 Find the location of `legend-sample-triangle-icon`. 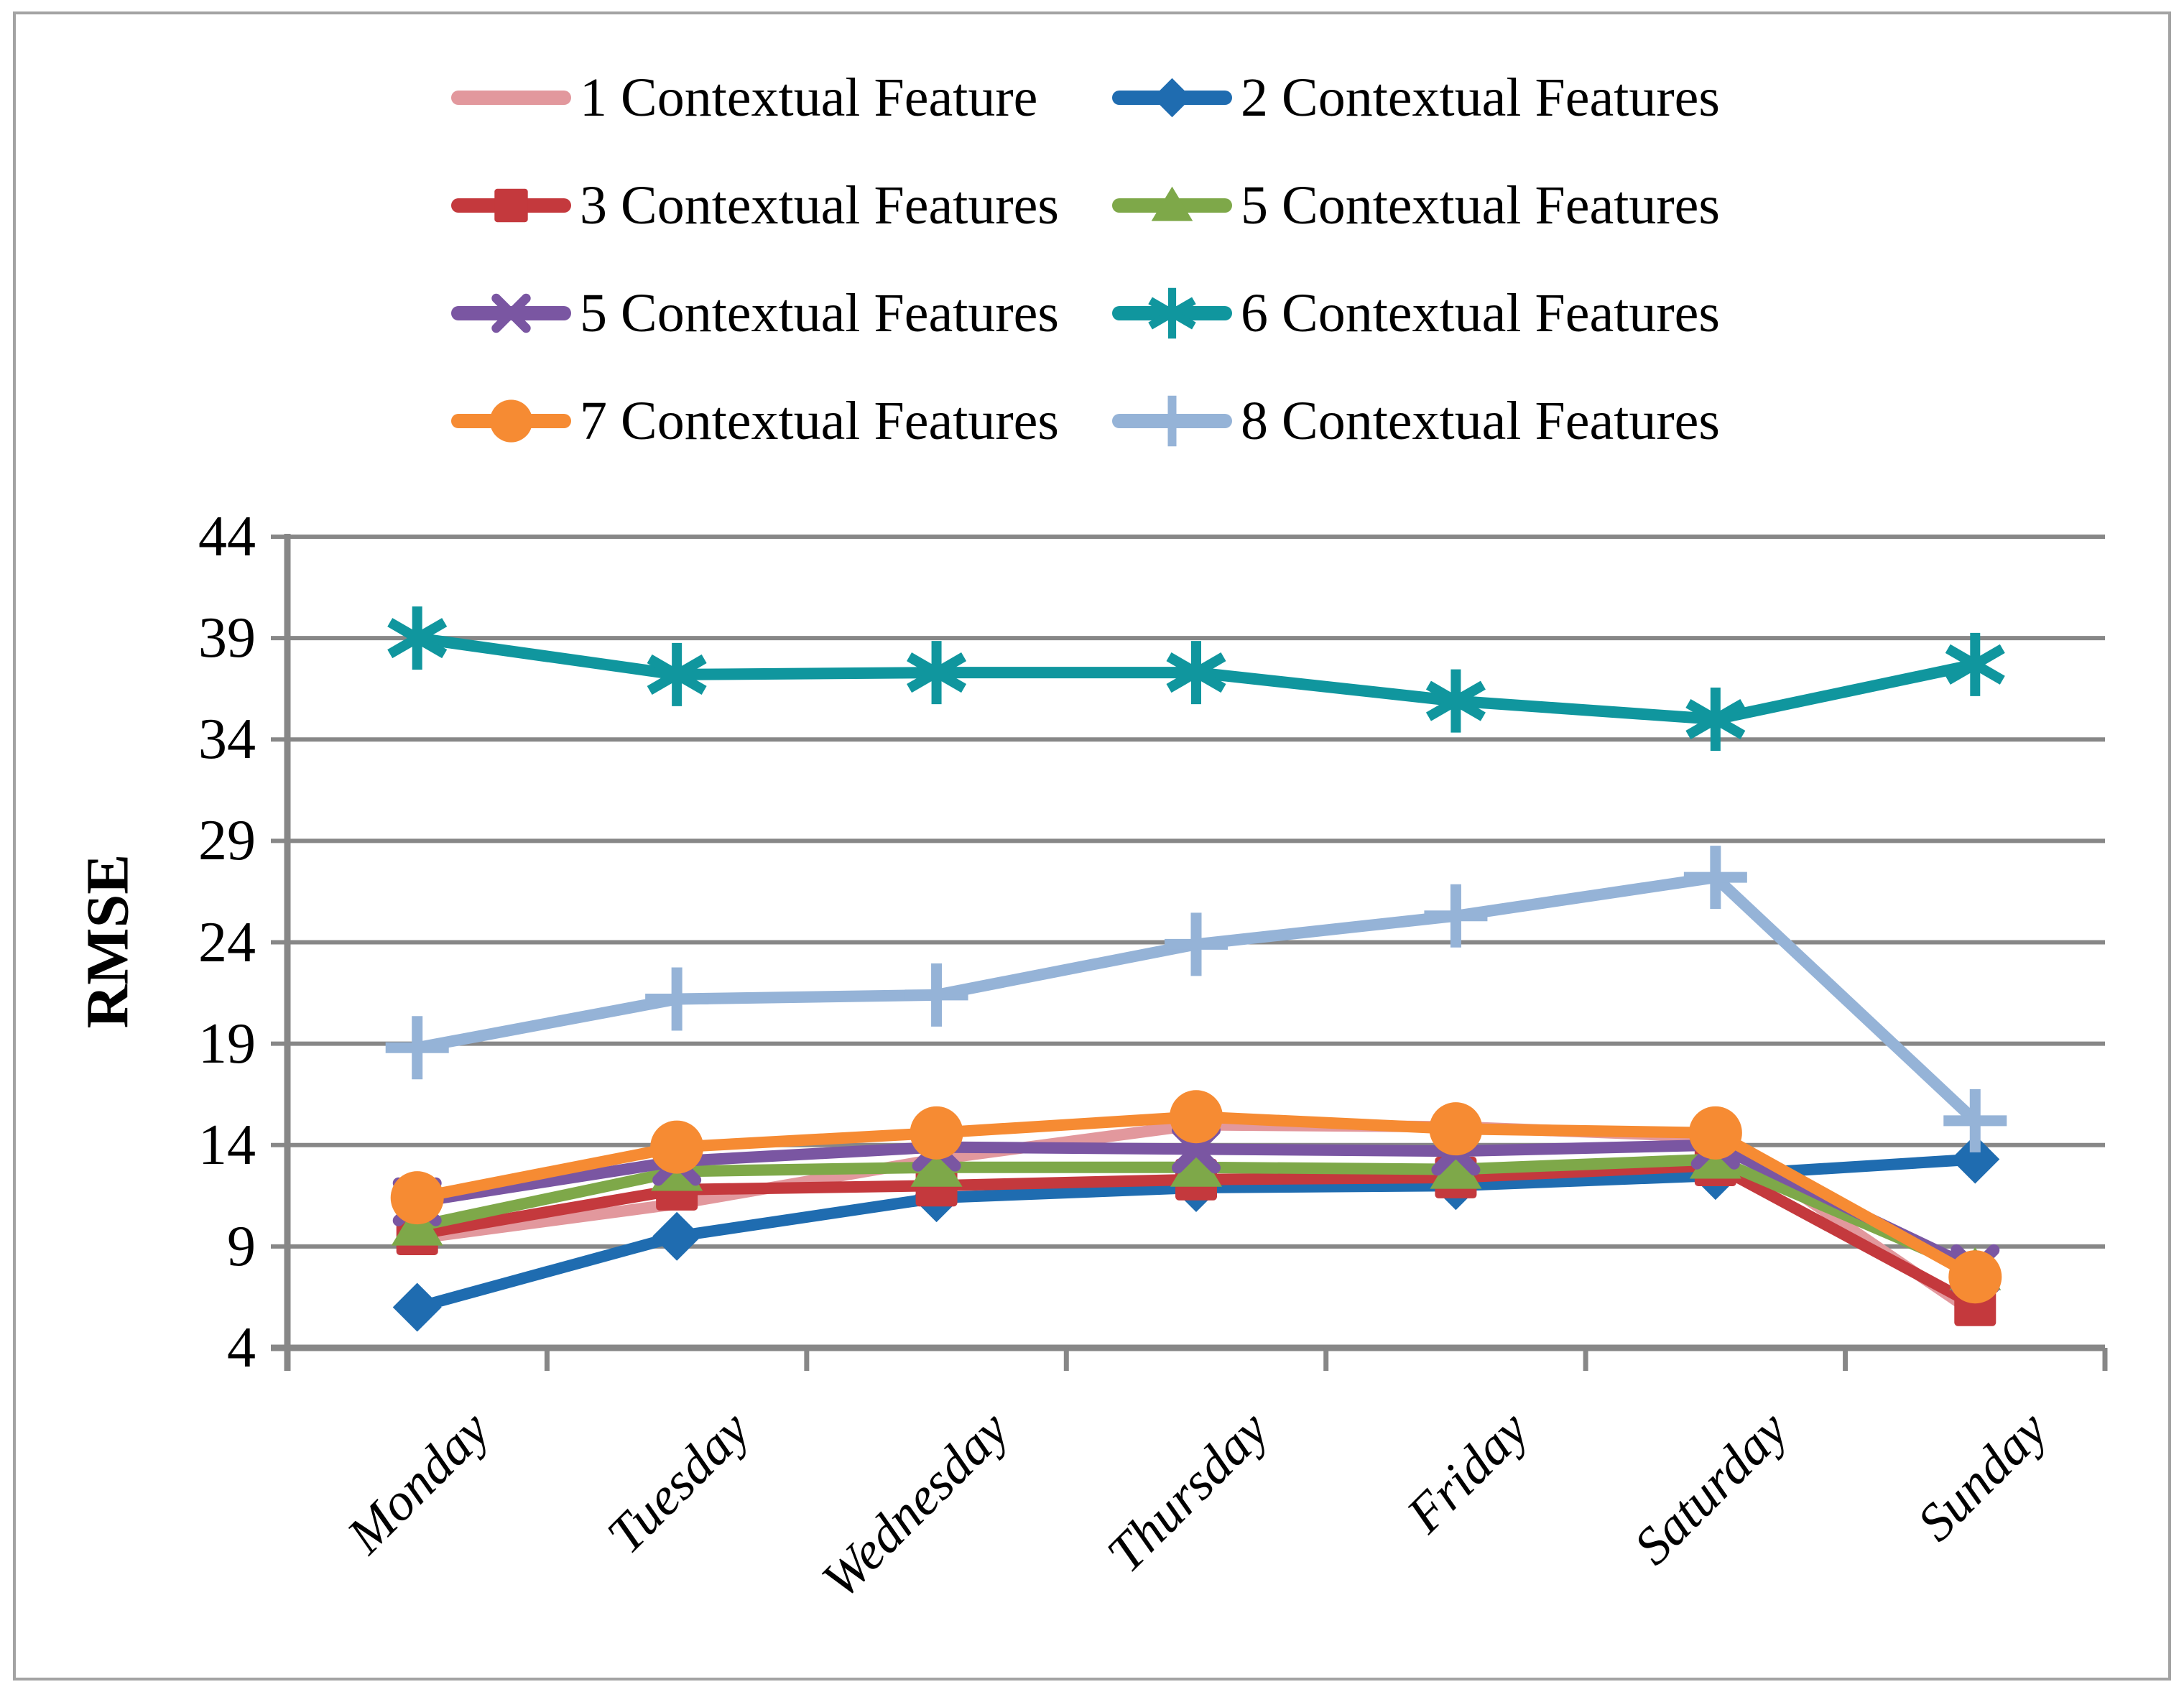

legend-sample-triangle-icon is located at coordinates (1172, 203).